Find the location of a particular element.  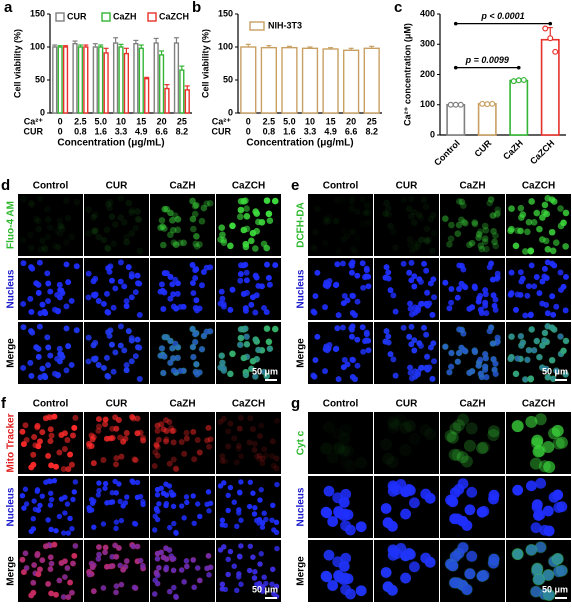

column-header: Control is located at coordinates (341, 186).